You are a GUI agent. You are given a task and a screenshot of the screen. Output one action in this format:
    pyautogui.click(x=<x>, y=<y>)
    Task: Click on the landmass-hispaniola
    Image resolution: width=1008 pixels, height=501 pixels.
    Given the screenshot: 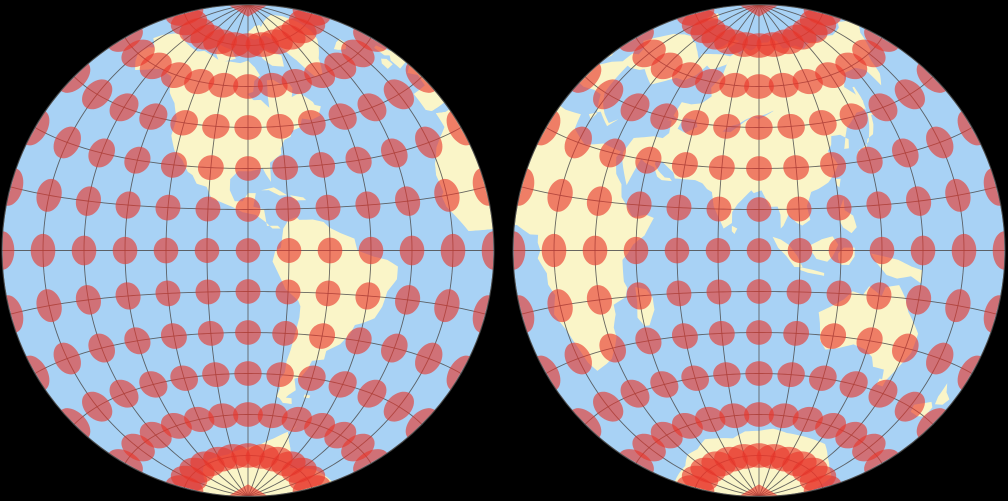 What is the action you would take?
    pyautogui.click(x=298, y=198)
    